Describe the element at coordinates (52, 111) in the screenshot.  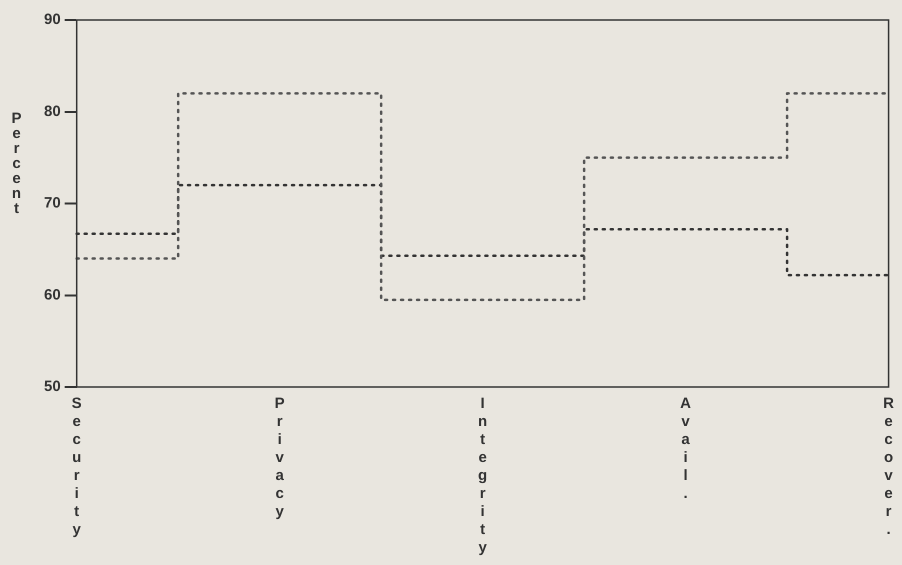
I see `y-tick-label: 80` at that location.